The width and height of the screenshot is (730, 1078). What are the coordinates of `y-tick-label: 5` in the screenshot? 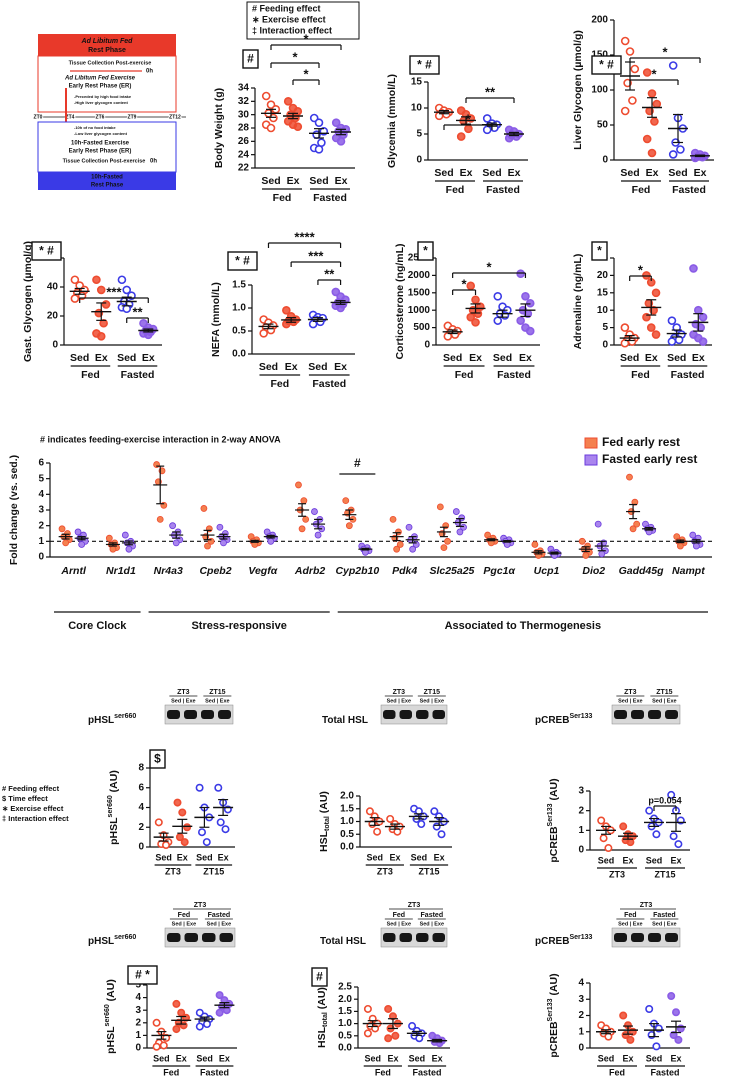 It's located at (419, 134).